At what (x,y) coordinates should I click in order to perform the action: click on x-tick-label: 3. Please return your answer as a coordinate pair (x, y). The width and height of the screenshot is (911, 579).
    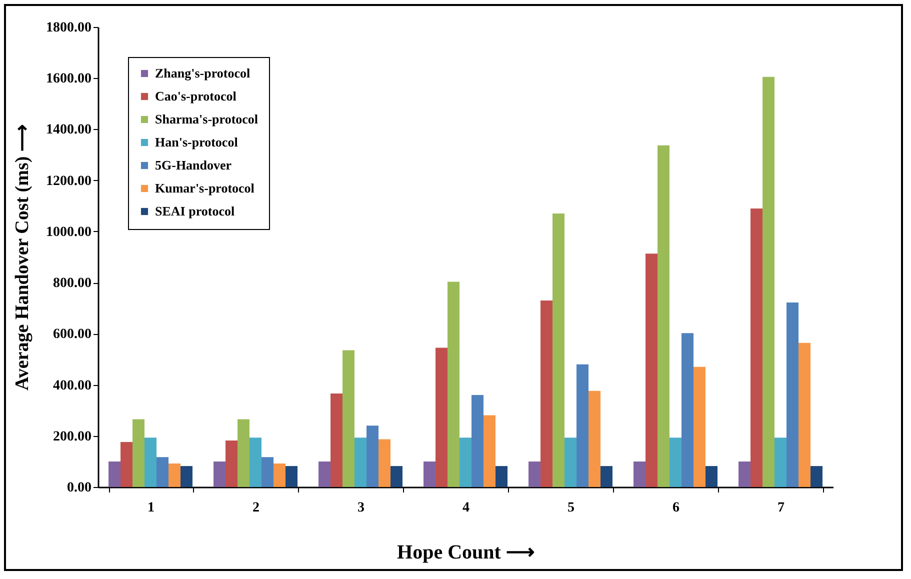
    Looking at the image, I should click on (361, 508).